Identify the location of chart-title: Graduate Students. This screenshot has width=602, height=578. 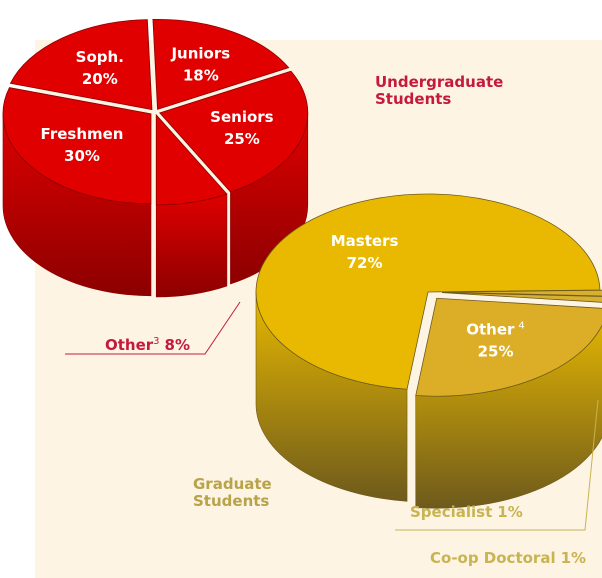
(232, 492).